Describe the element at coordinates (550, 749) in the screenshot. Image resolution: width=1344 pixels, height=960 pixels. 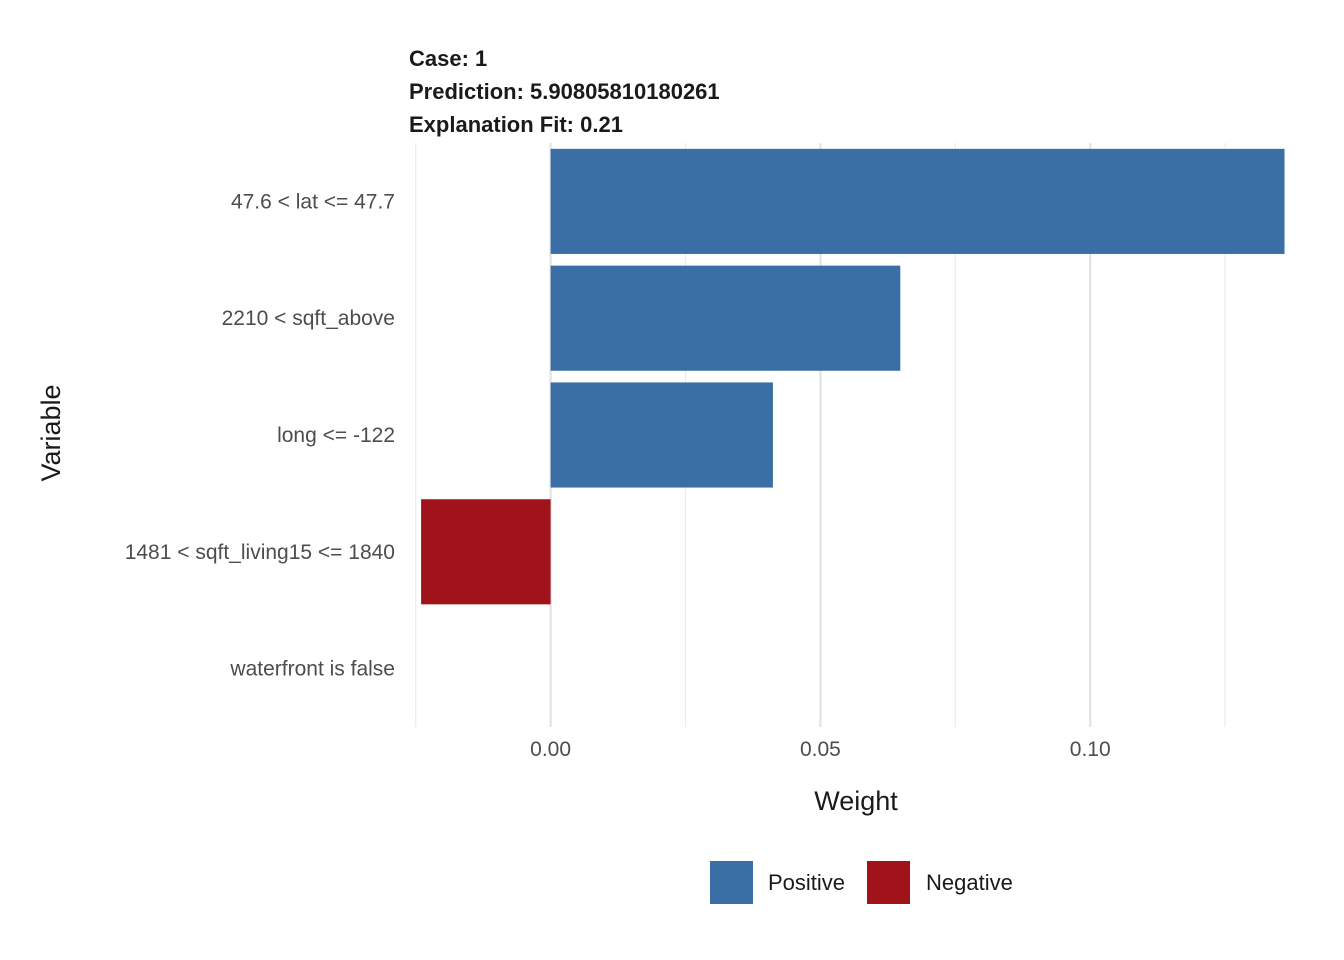
I see `x-tick-label: 0.00` at that location.